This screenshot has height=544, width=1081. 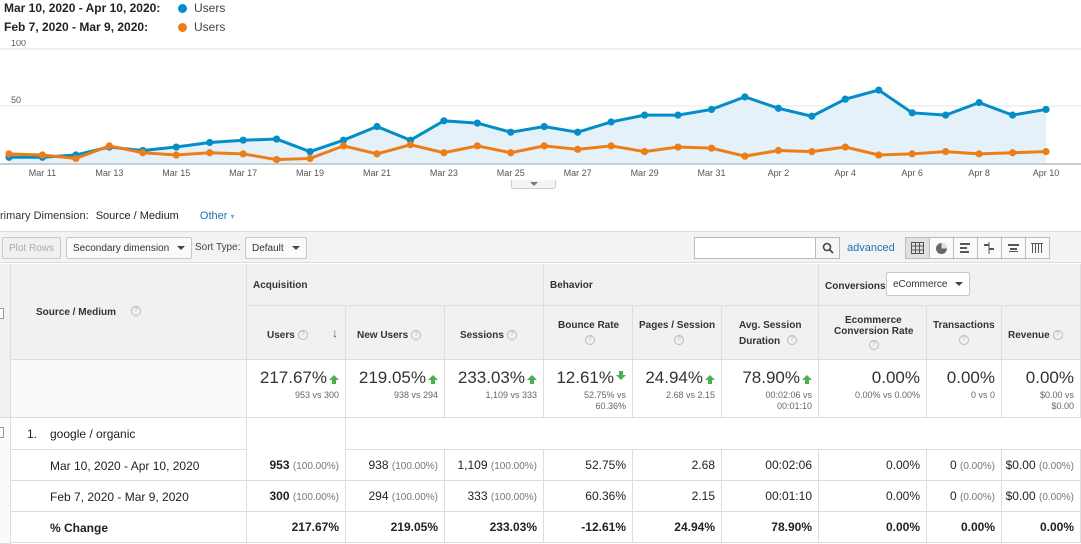 What do you see at coordinates (588, 527) in the screenshot?
I see `percent-change-row-bounce-cell: -12.61%` at bounding box center [588, 527].